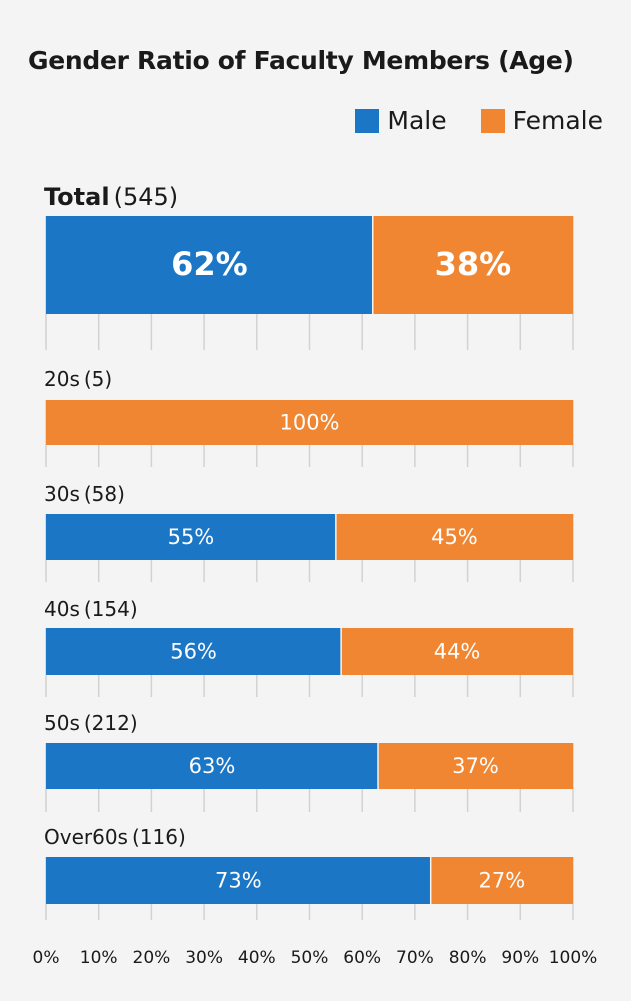 This screenshot has height=1001, width=631. Describe the element at coordinates (99, 958) in the screenshot. I see `x-tick-label: 10%` at that location.